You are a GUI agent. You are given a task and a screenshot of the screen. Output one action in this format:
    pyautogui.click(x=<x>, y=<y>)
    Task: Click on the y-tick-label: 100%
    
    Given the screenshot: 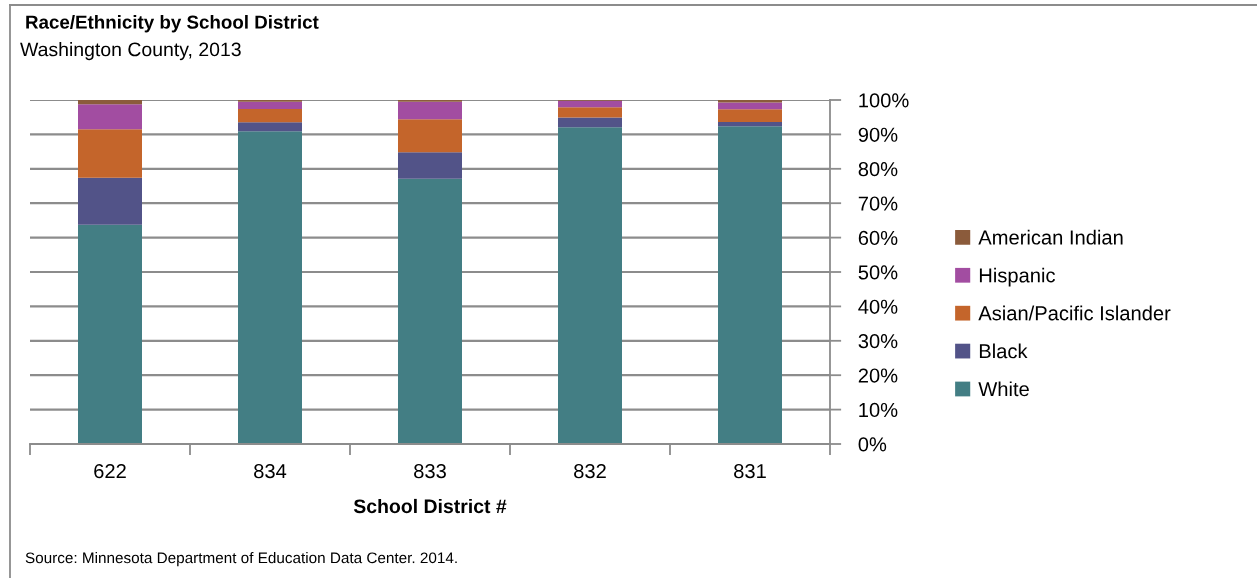 What is the action you would take?
    pyautogui.click(x=884, y=100)
    